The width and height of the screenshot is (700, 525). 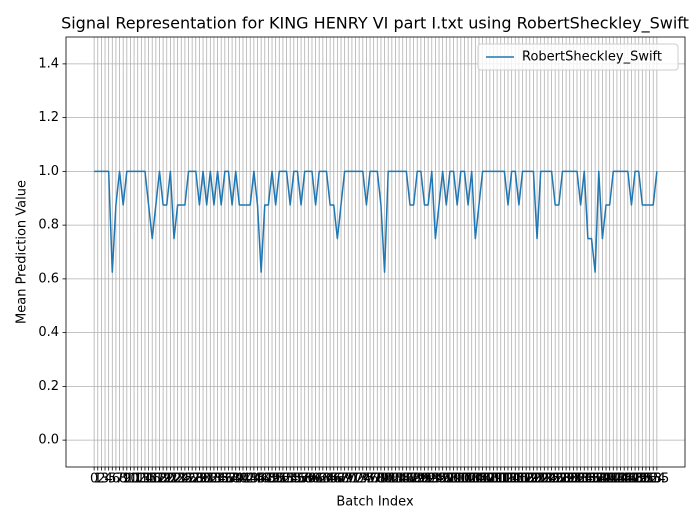 I want to click on x-tick-label: 34, so click(x=217, y=479).